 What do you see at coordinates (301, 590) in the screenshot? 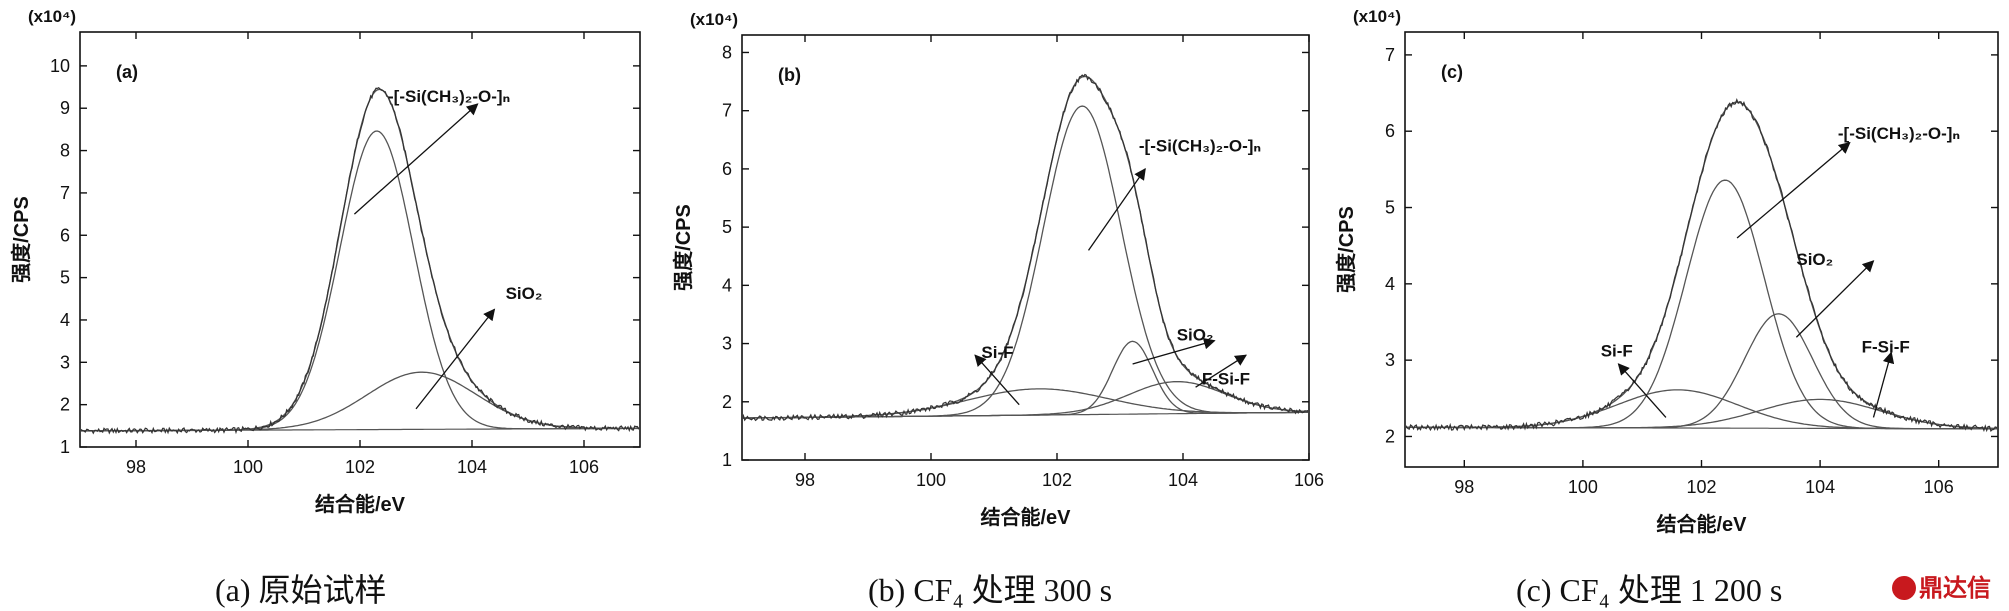
I see `caption-a: (a) 原始试样` at bounding box center [301, 590].